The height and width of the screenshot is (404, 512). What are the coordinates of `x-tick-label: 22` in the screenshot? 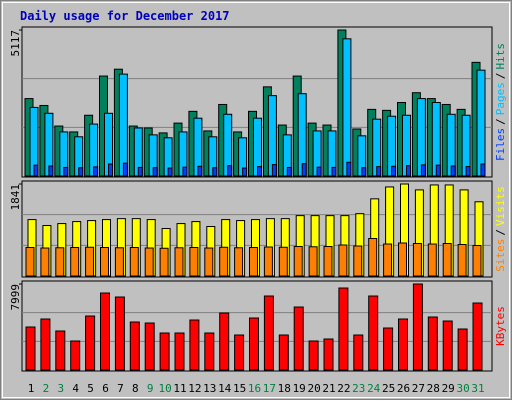 It's located at (343, 388).